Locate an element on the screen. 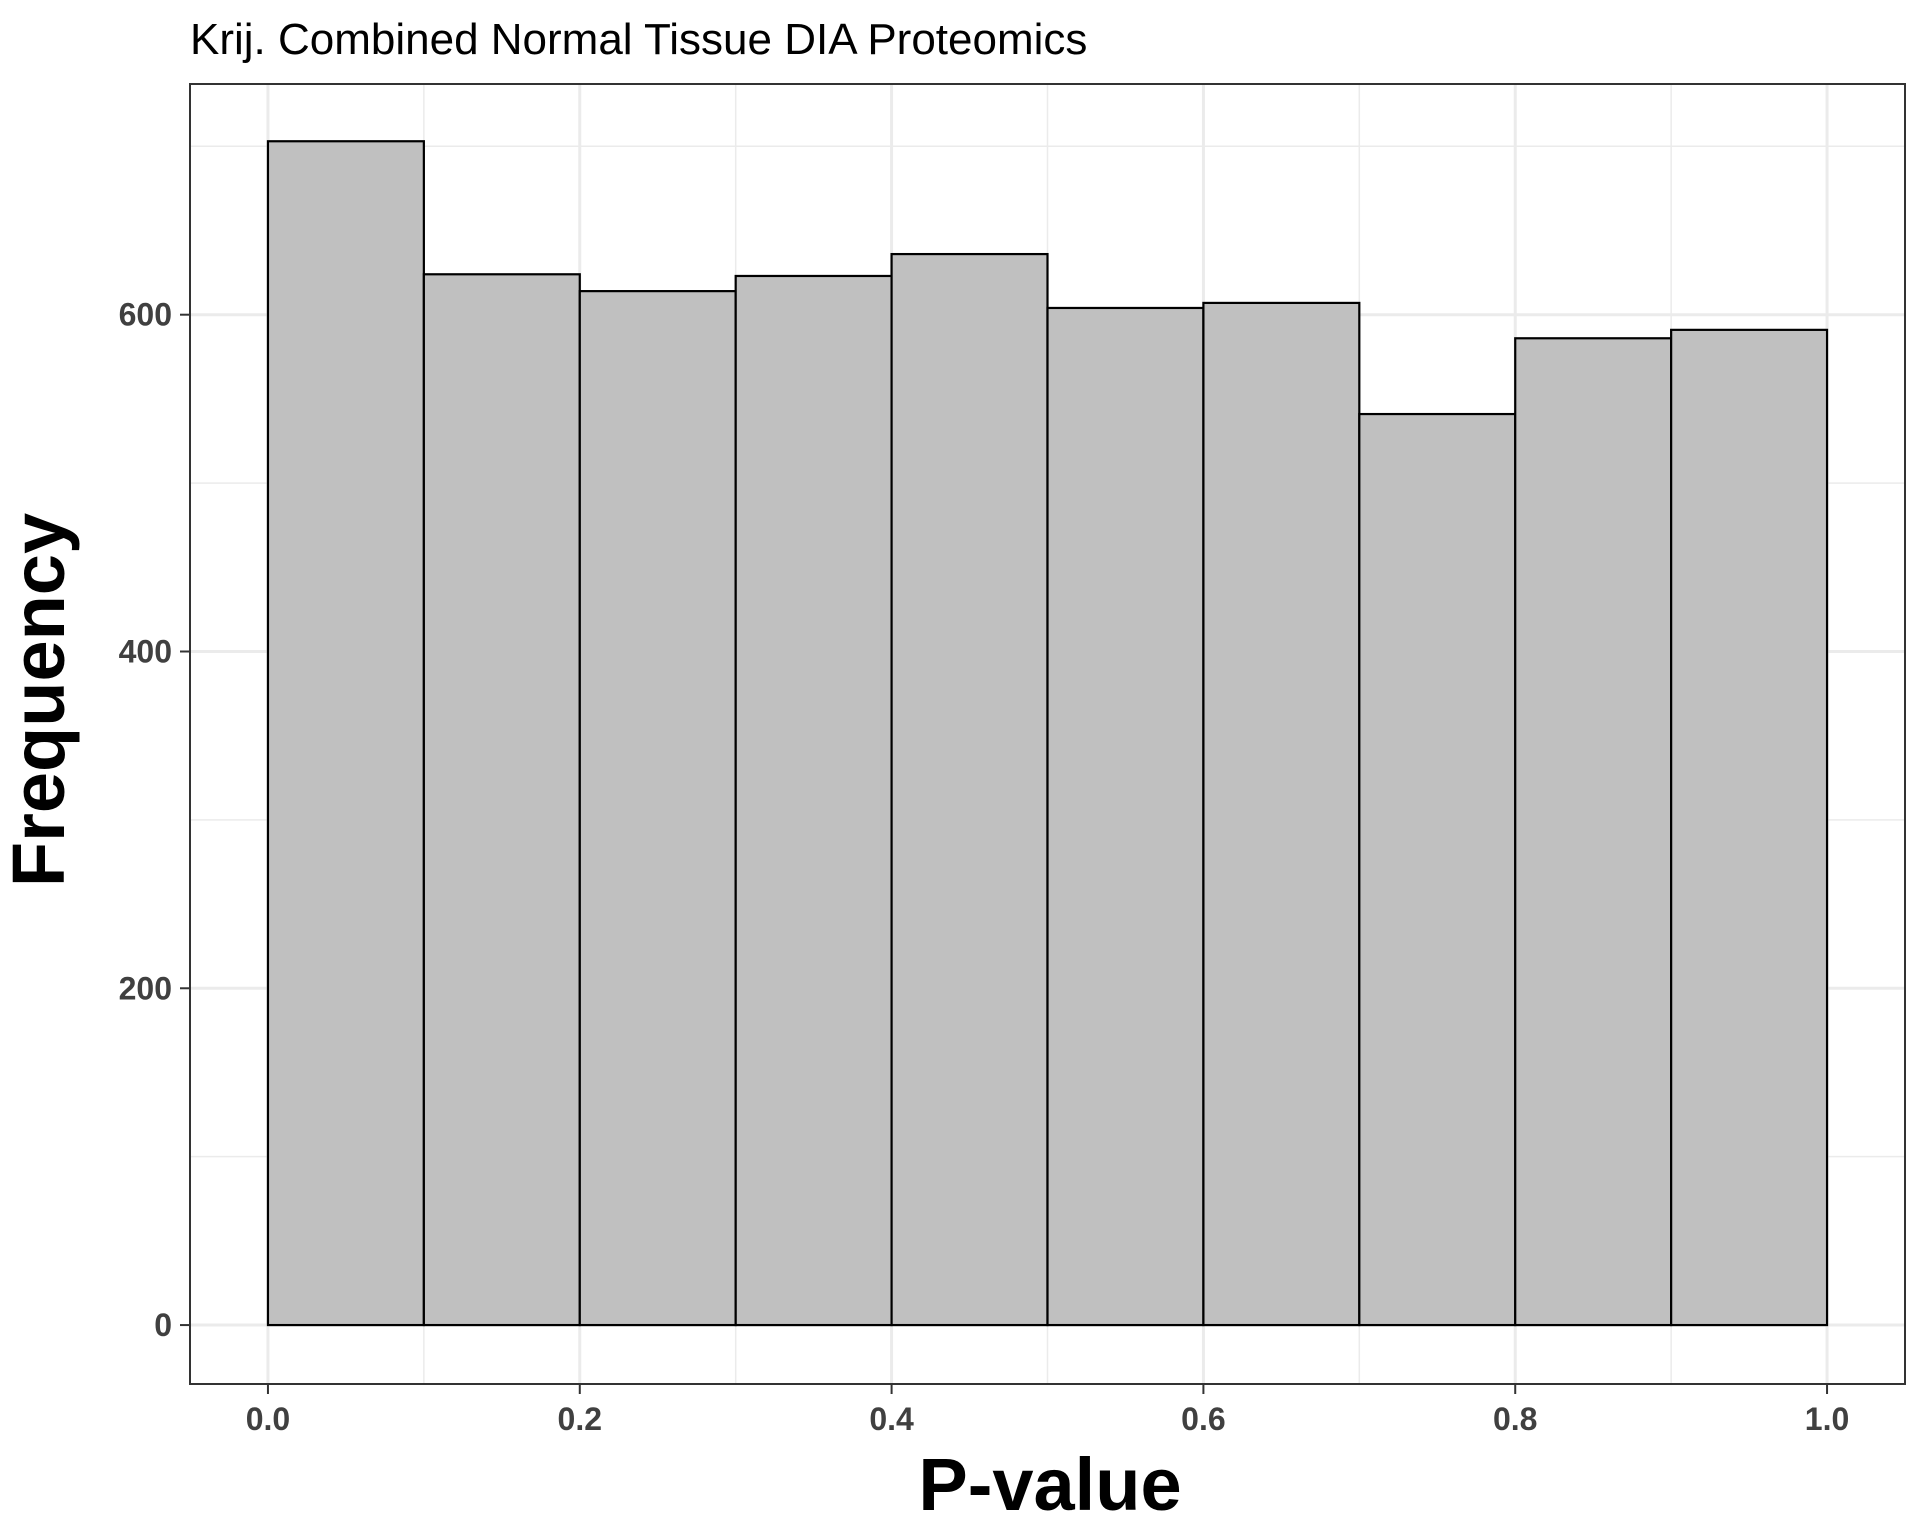 The height and width of the screenshot is (1536, 1920). x-axis-title: P-value is located at coordinates (1049, 1484).